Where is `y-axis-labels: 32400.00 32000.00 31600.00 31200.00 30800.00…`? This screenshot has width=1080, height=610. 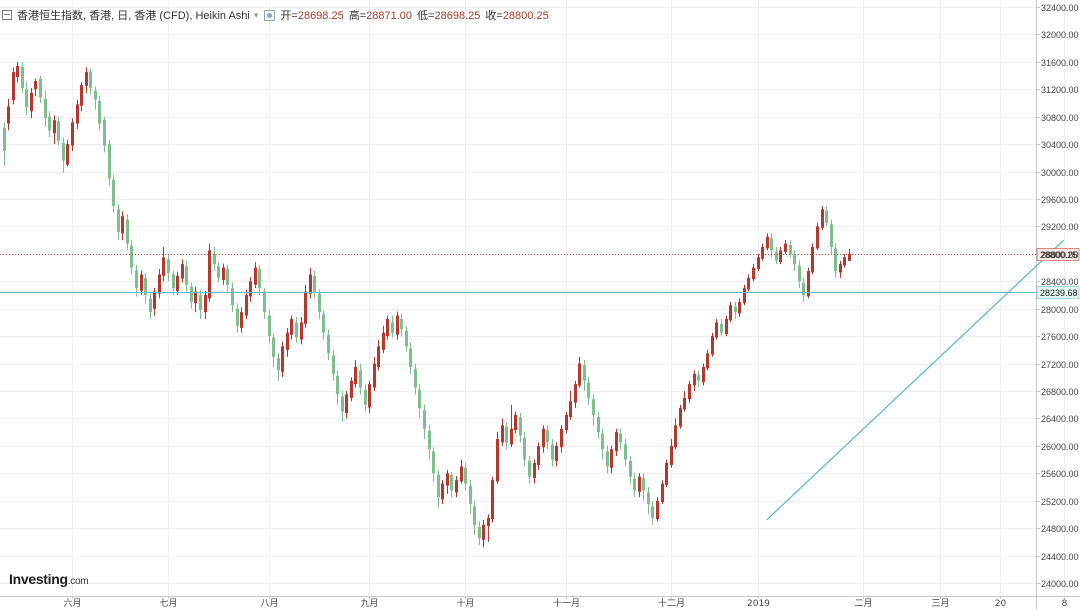
y-axis-labels: 32400.00 32000.00 31600.00 31200.00 30800.00… is located at coordinates (1060, 296).